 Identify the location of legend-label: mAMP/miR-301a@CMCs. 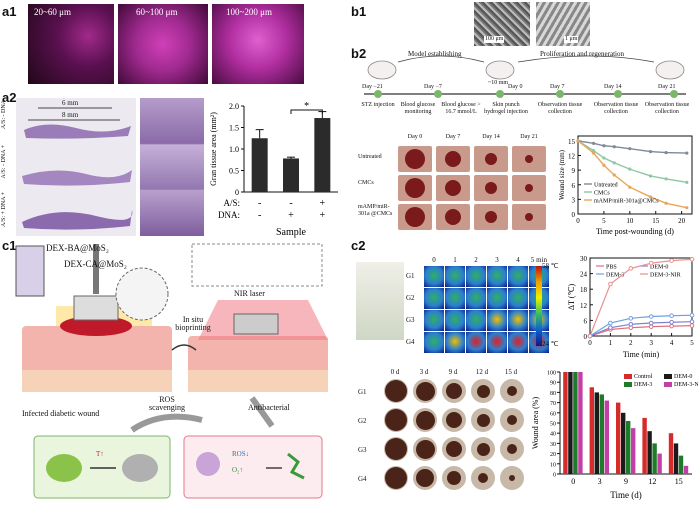
(626, 202).